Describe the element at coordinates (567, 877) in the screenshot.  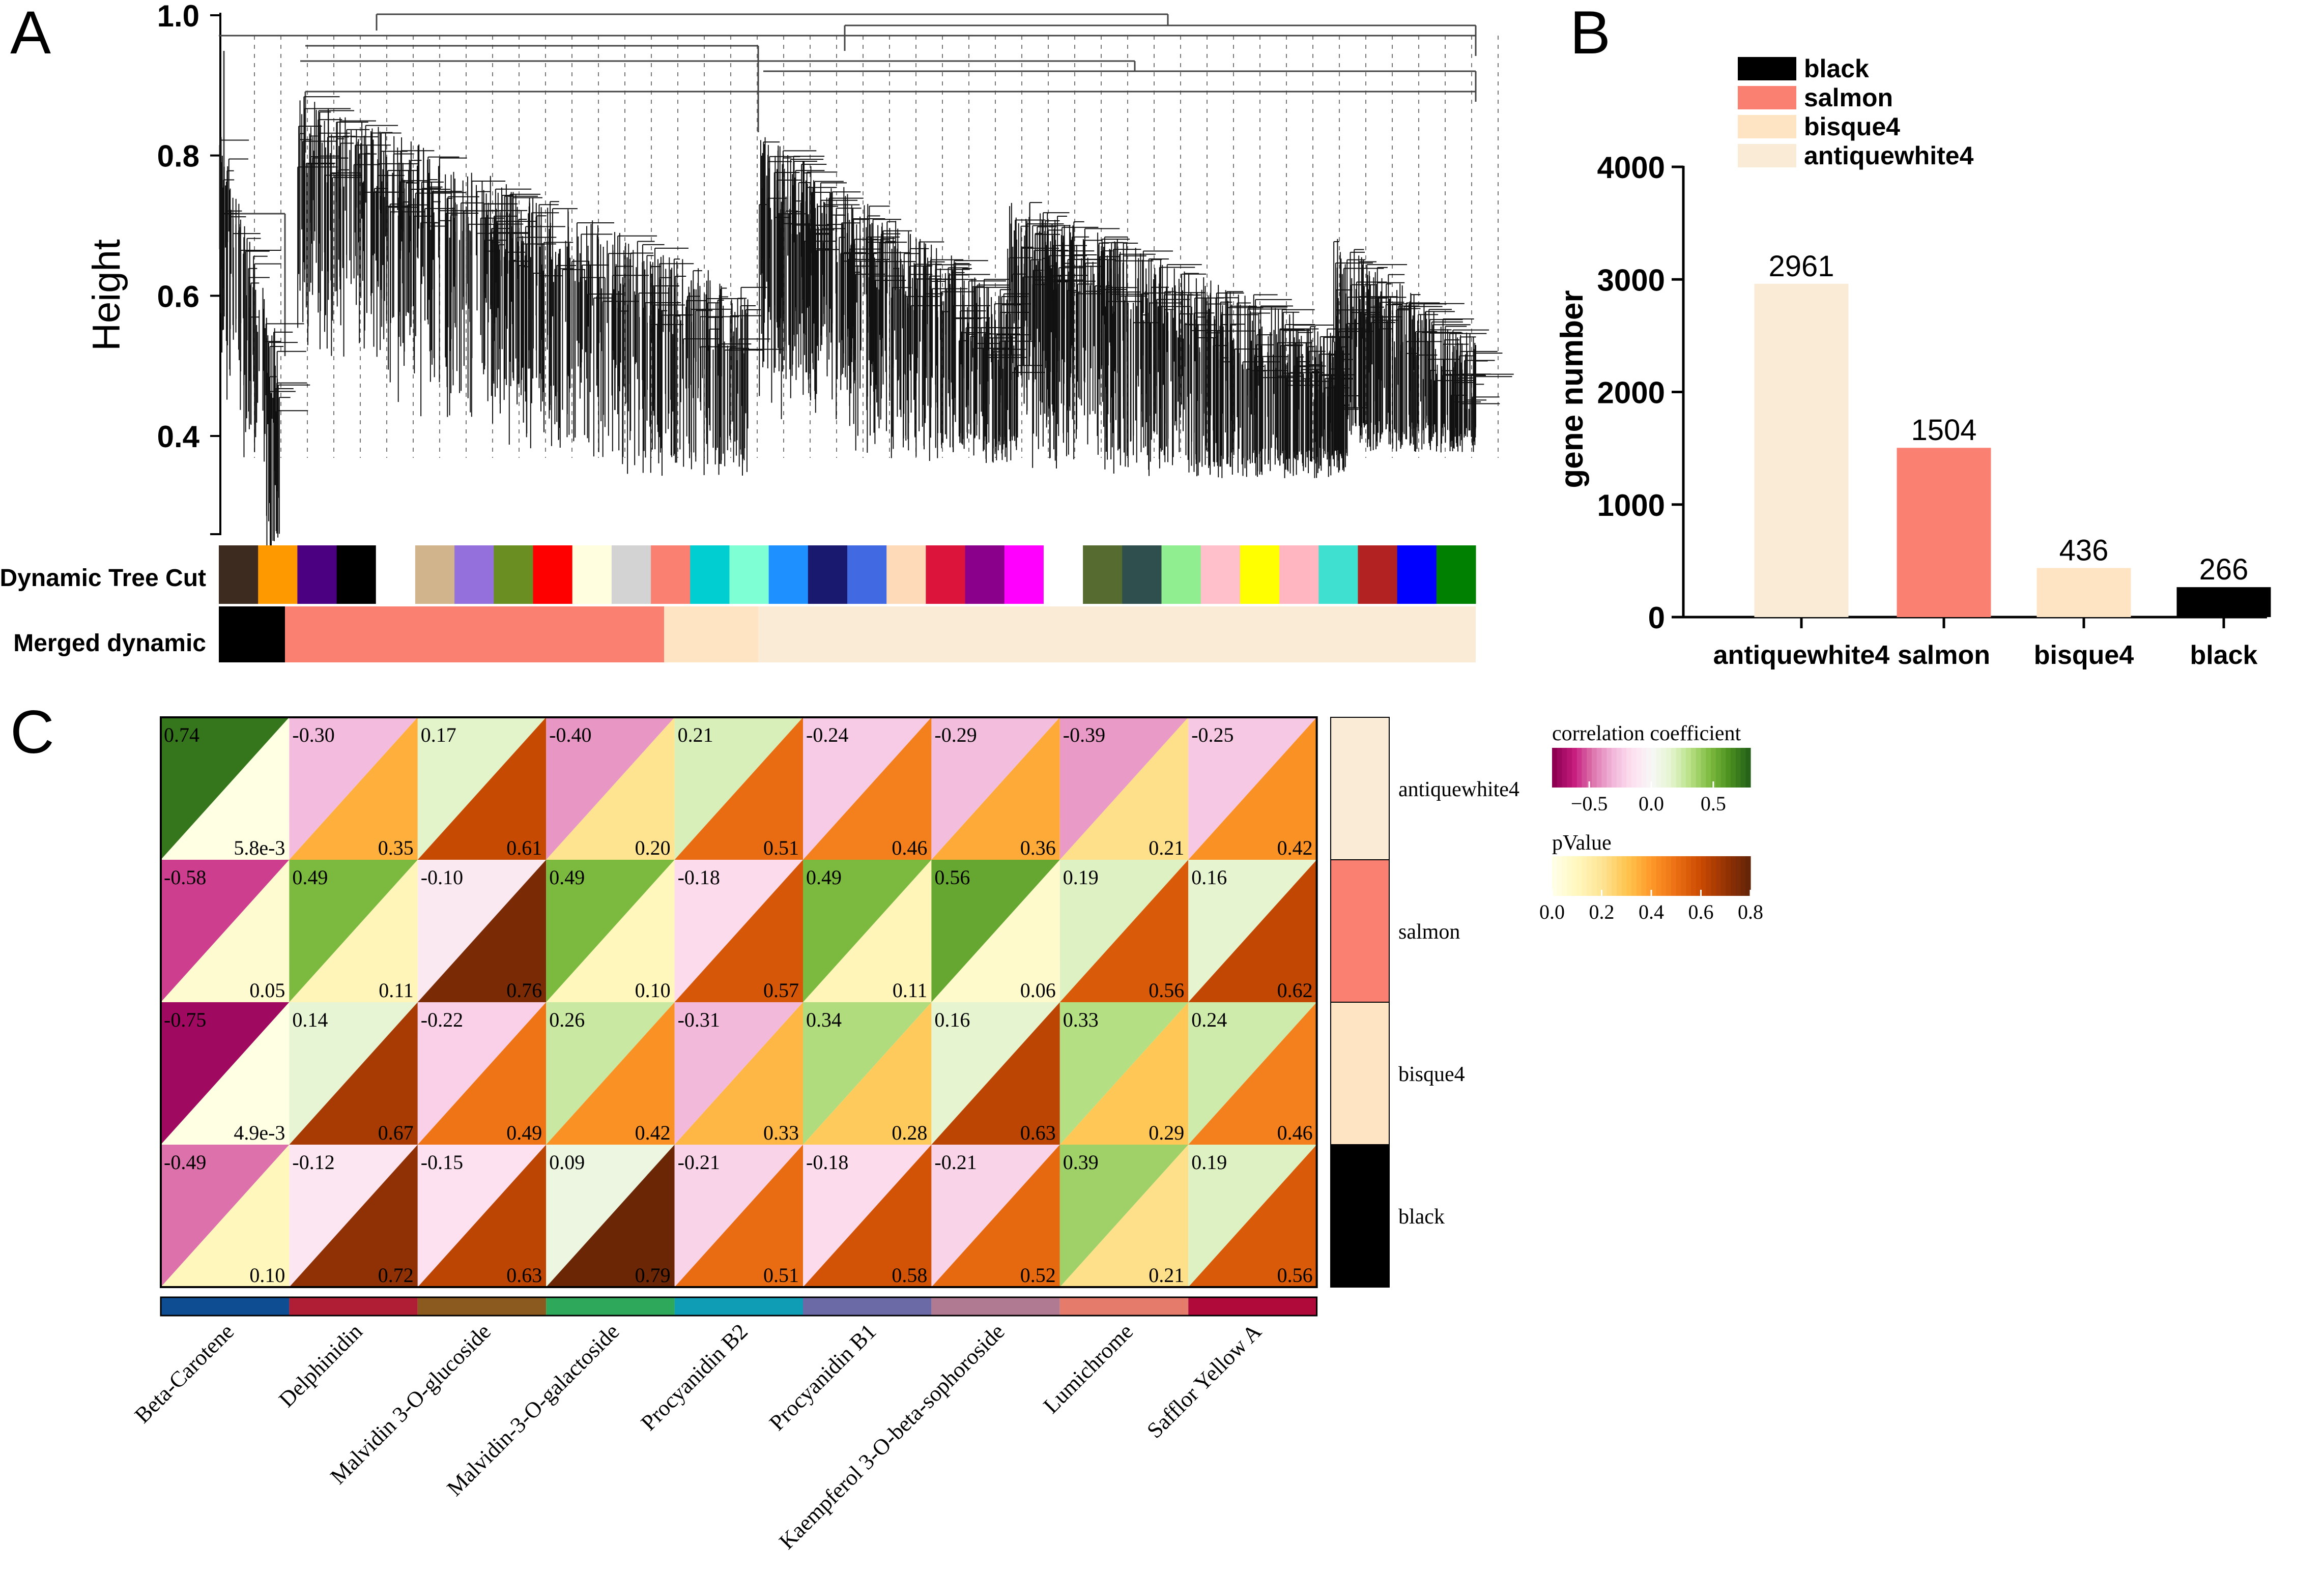
I see `correlation-value: 0.49` at that location.